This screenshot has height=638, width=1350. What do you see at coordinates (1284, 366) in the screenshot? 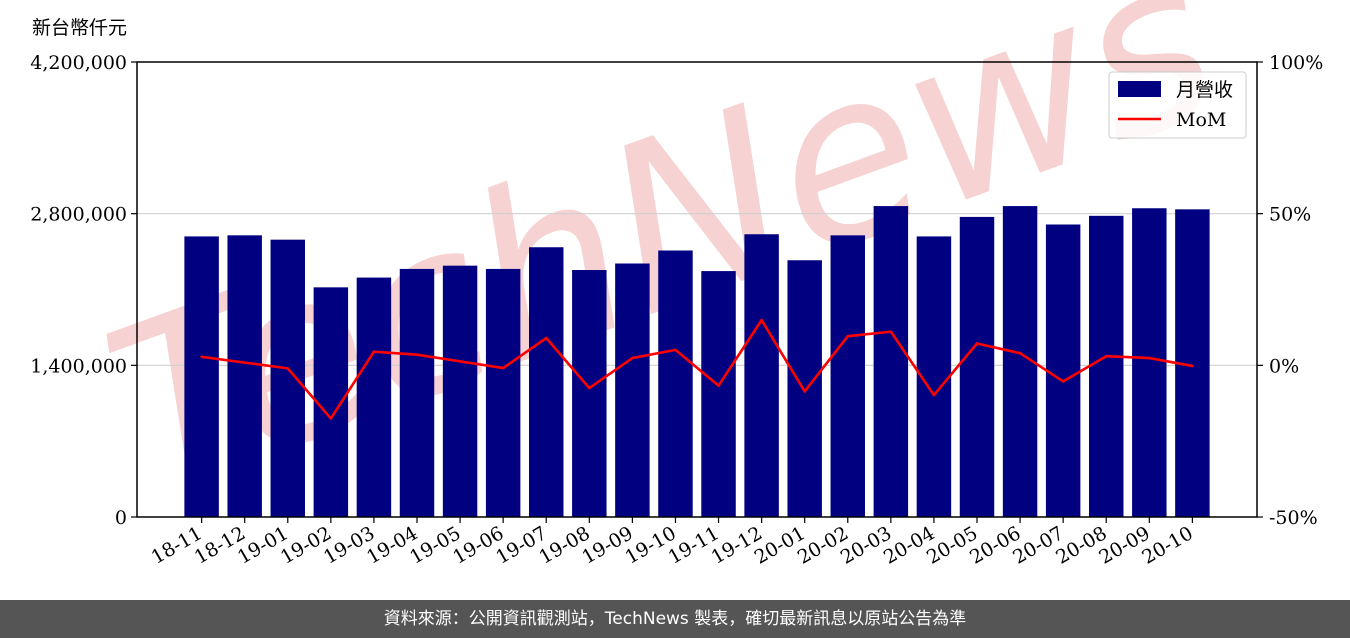
I see `y2-tick-label: 0%` at bounding box center [1284, 366].